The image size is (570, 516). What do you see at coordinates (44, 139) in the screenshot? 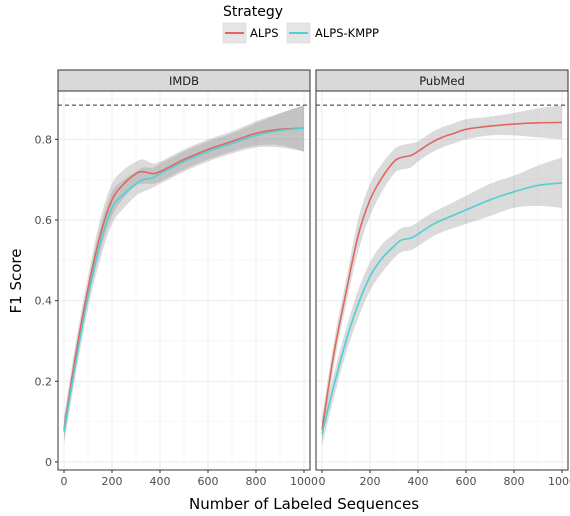
I see `y-tick-label: 0.8` at bounding box center [44, 139].